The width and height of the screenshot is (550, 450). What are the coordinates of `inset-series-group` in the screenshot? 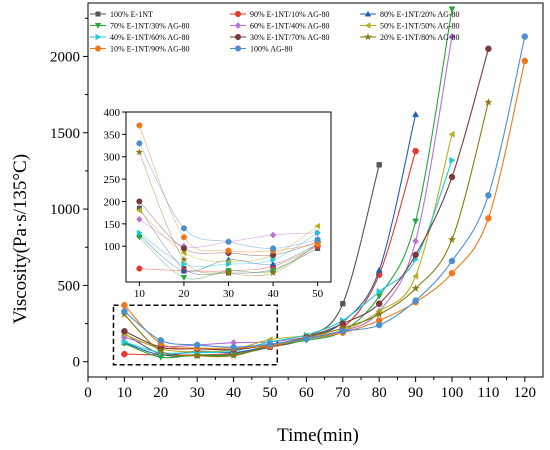 It's located at (228, 201).